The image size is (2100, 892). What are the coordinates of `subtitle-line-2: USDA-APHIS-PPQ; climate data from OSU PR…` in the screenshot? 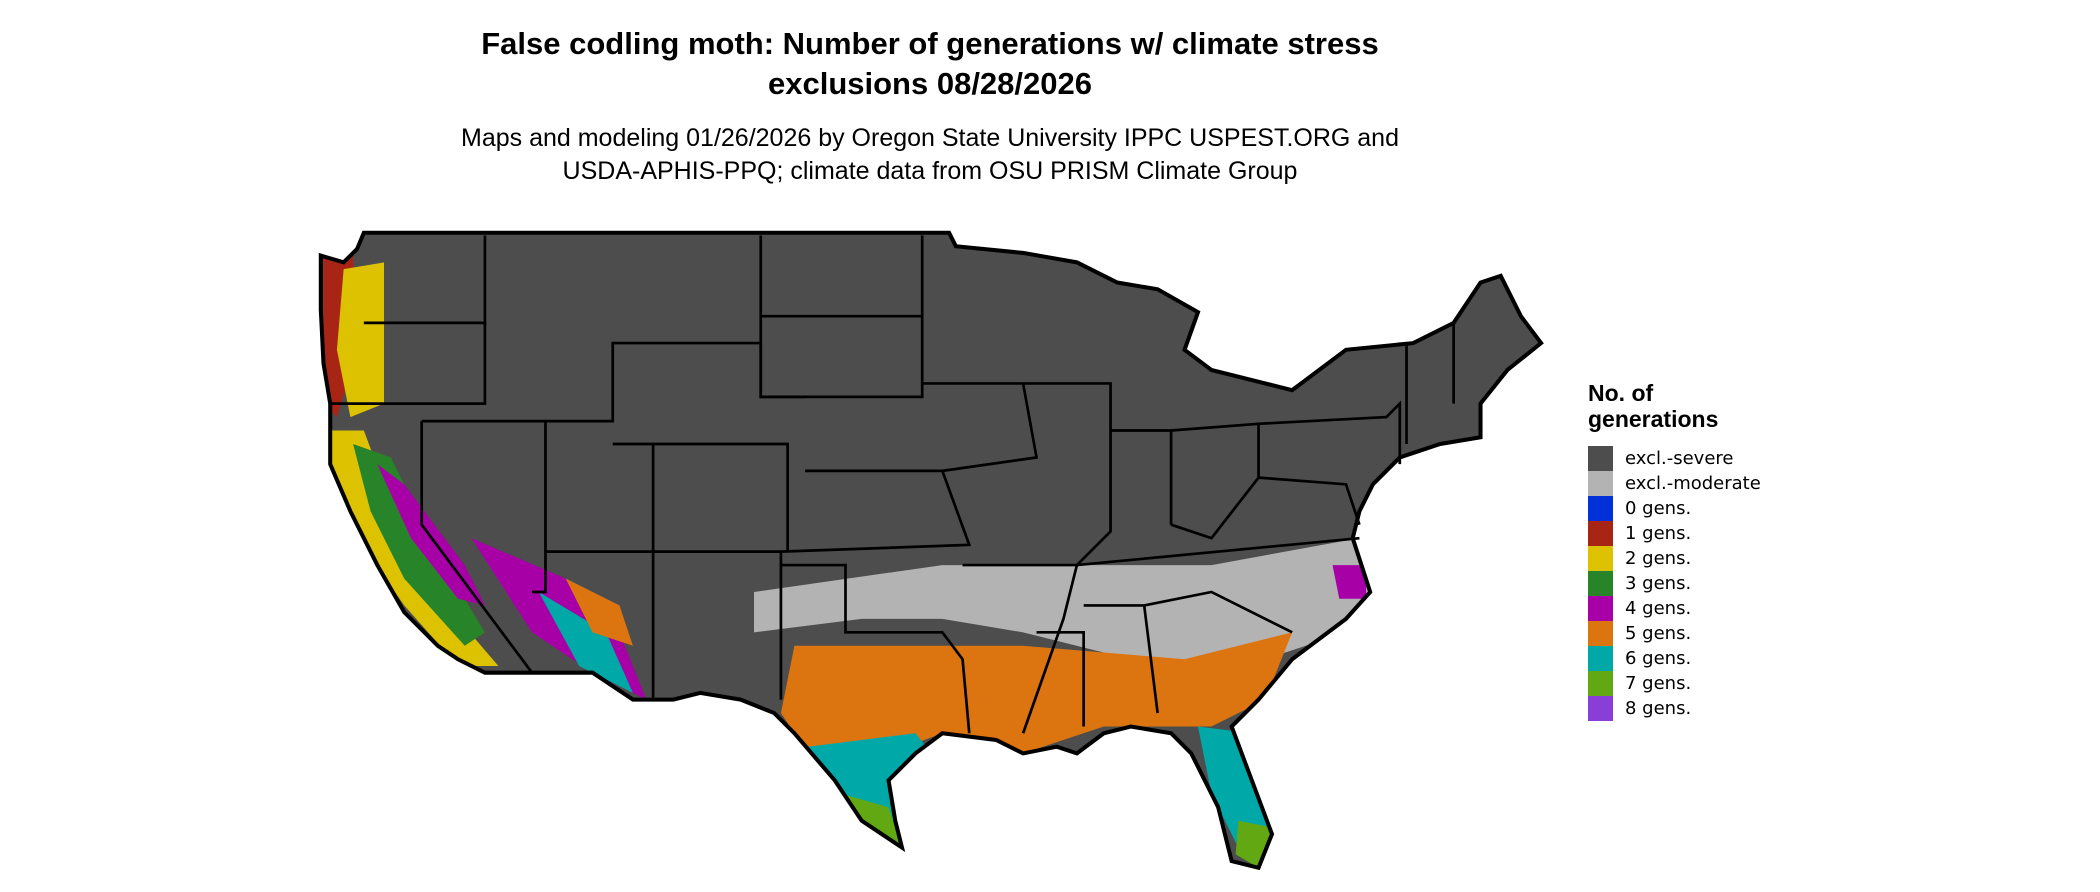 It's located at (930, 171).